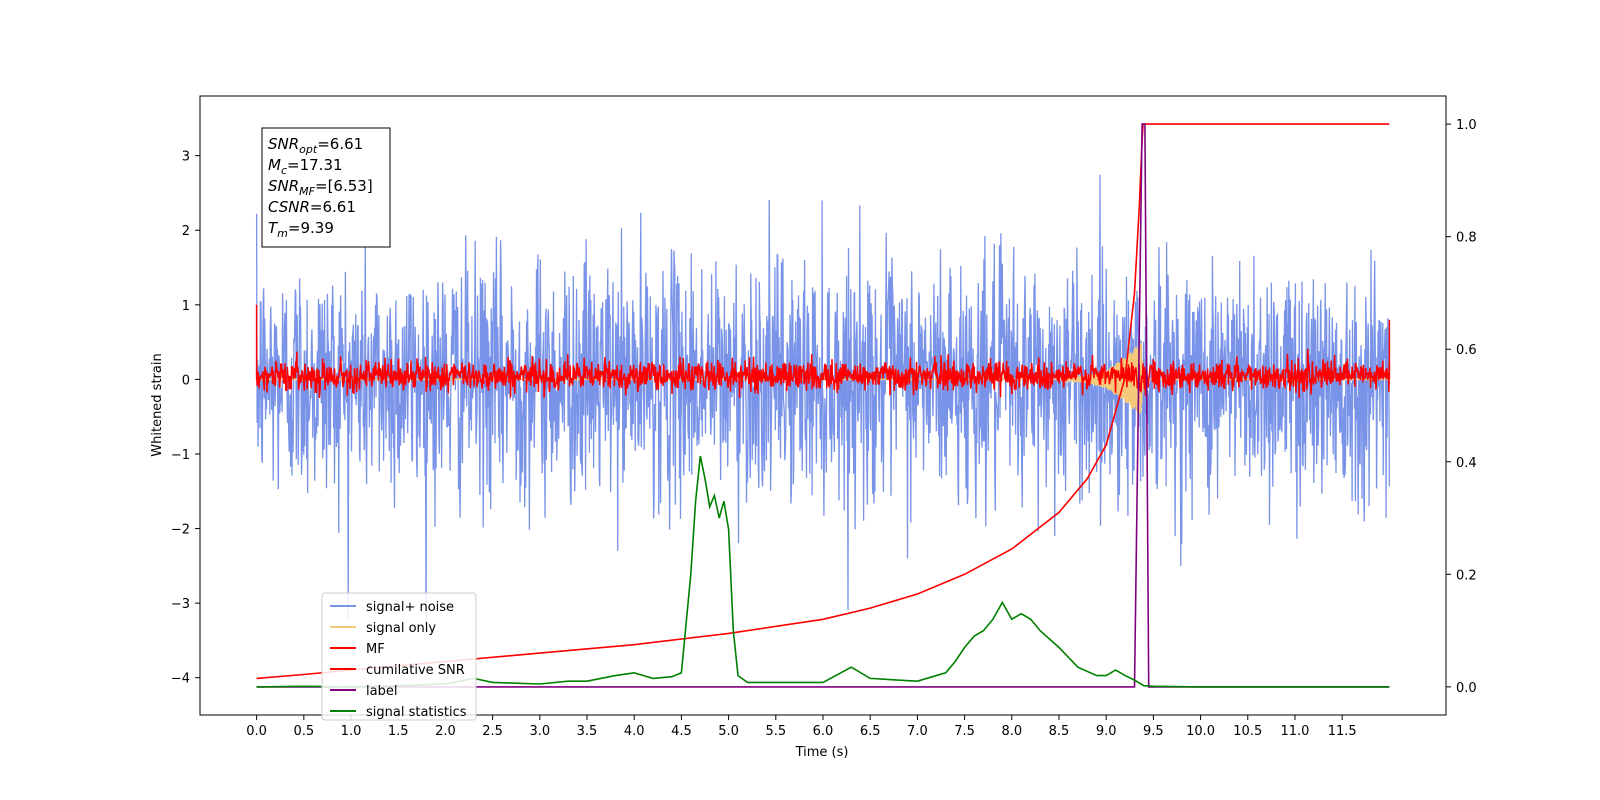 This screenshot has width=1600, height=800. I want to click on x-tick-label: 5.5, so click(775, 731).